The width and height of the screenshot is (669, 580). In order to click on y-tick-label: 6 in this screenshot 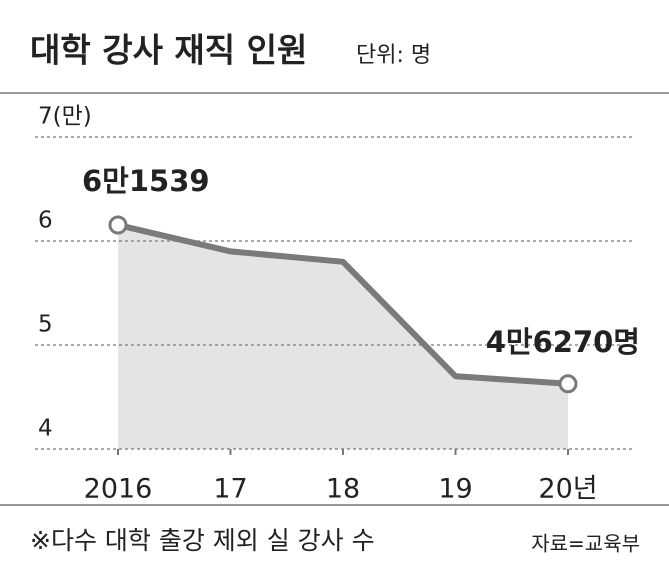, I will do `click(45, 221)`.